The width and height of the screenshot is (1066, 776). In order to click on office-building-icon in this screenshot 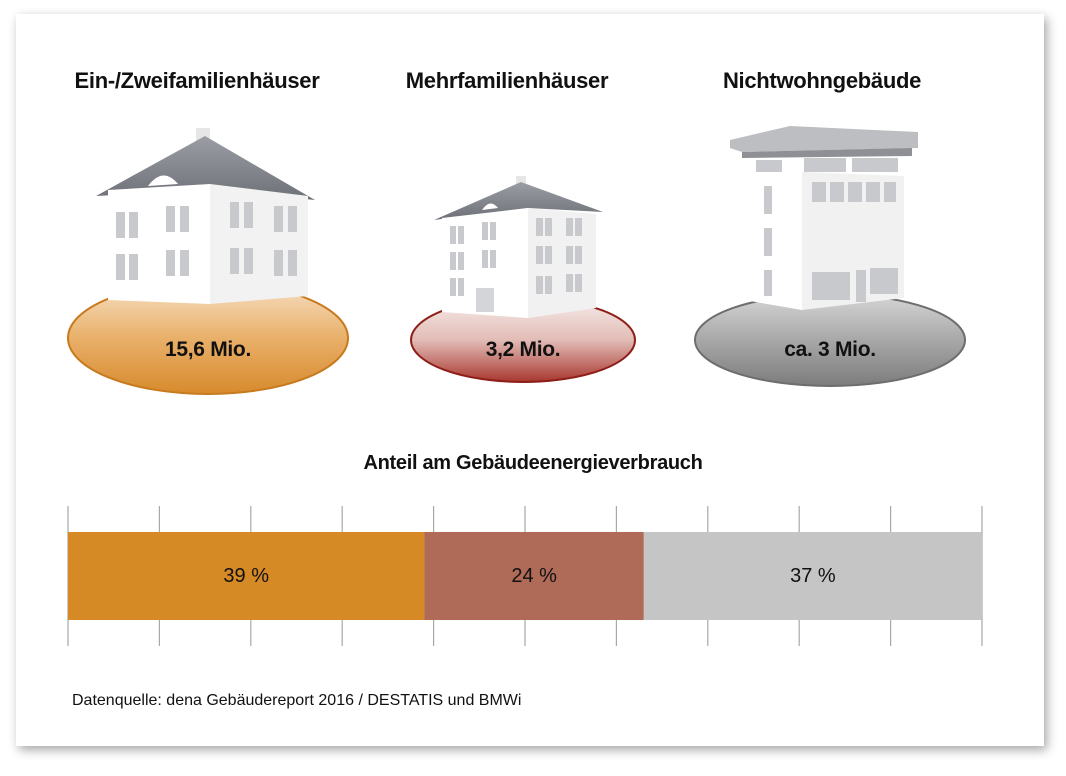, I will do `click(824, 218)`.